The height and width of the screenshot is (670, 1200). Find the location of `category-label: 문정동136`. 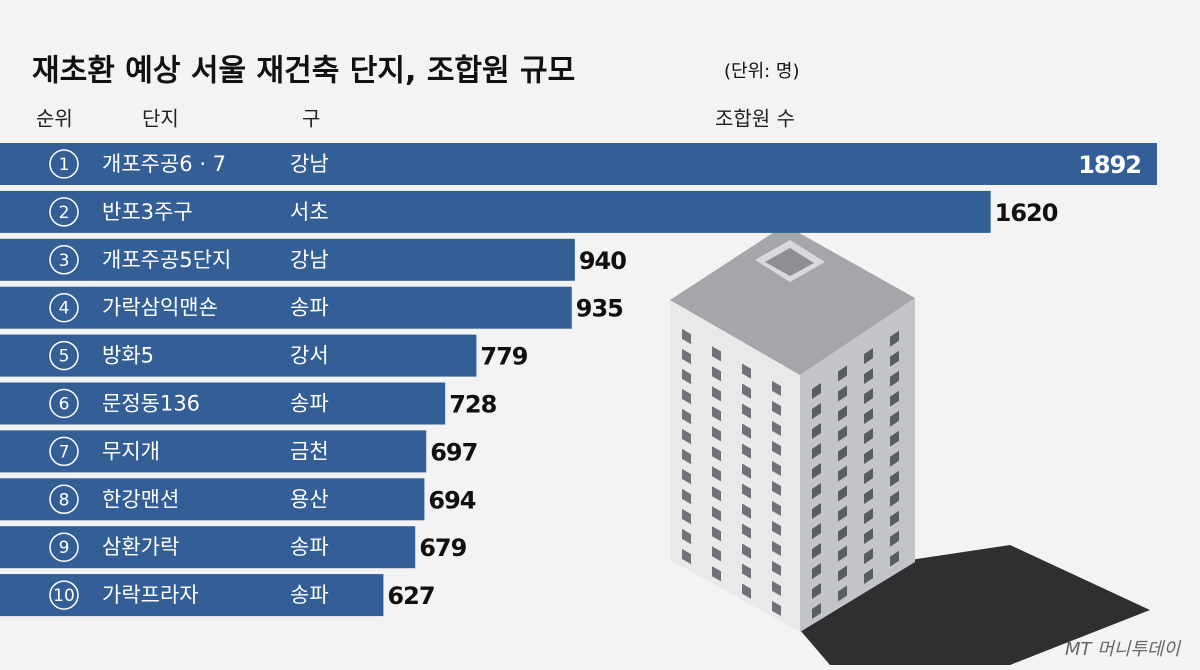

category-label: 문정동136 is located at coordinates (151, 404).